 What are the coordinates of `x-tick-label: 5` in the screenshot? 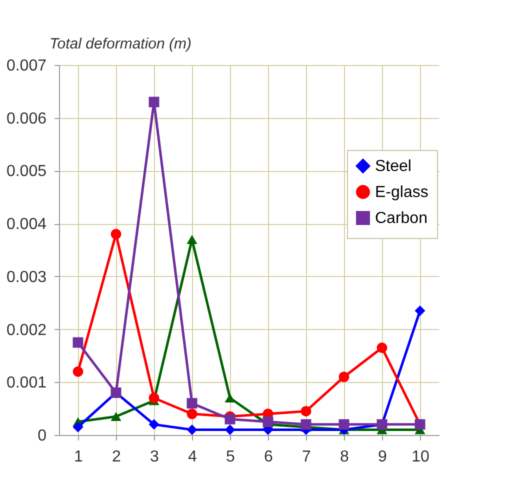 It's located at (231, 457).